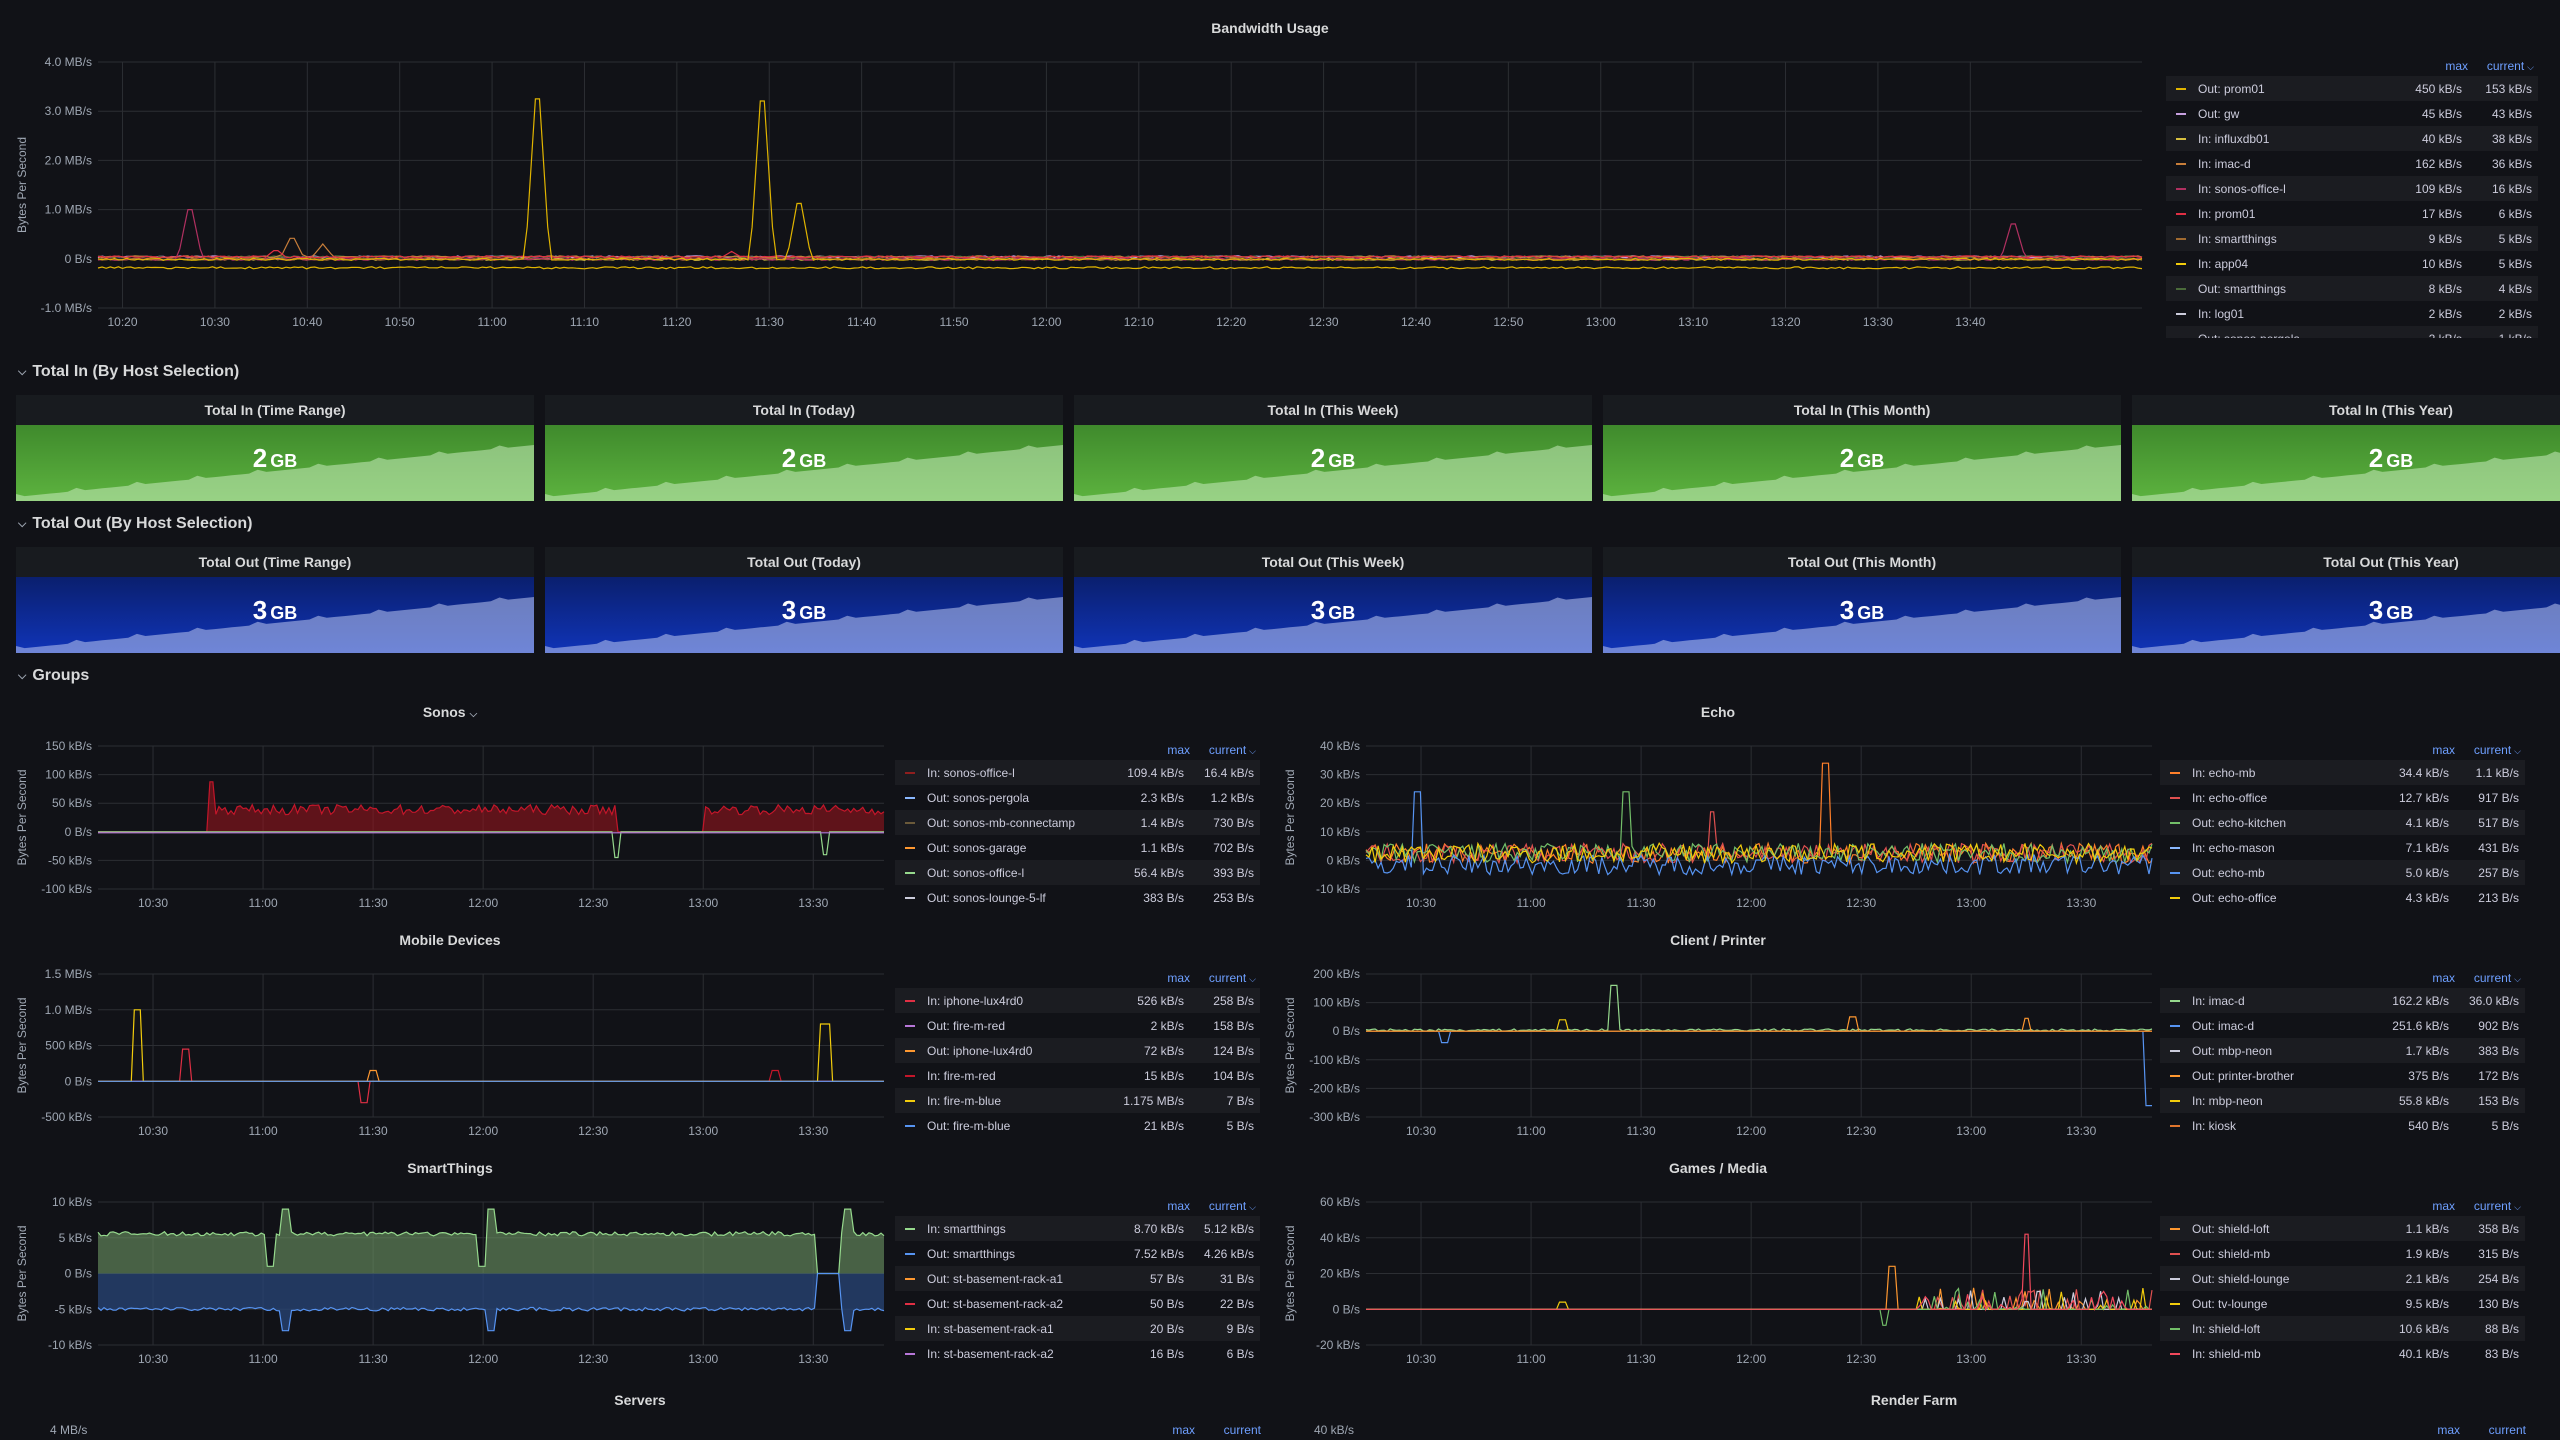 The width and height of the screenshot is (2560, 1440). I want to click on group-panel-title: Echo, so click(1718, 712).